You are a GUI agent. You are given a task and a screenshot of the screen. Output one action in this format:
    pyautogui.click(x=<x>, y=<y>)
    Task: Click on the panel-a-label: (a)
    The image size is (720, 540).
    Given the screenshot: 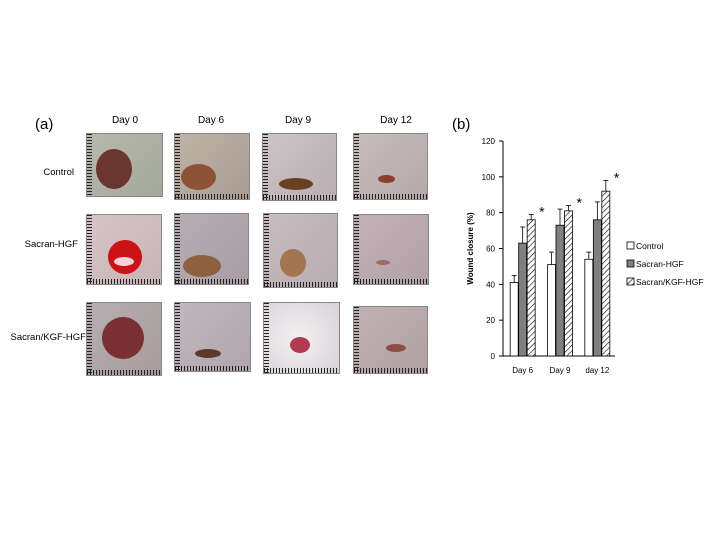 What is the action you would take?
    pyautogui.click(x=44, y=124)
    